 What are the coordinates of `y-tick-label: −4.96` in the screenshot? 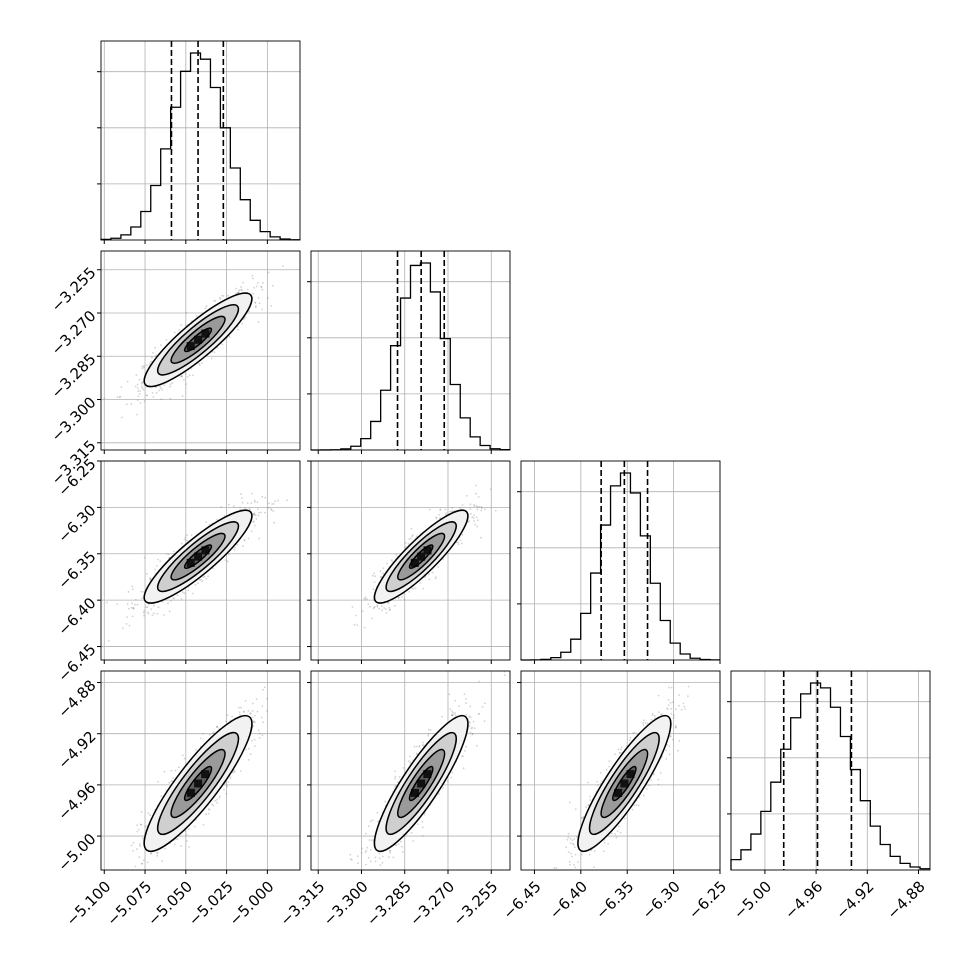 It's located at (76, 801).